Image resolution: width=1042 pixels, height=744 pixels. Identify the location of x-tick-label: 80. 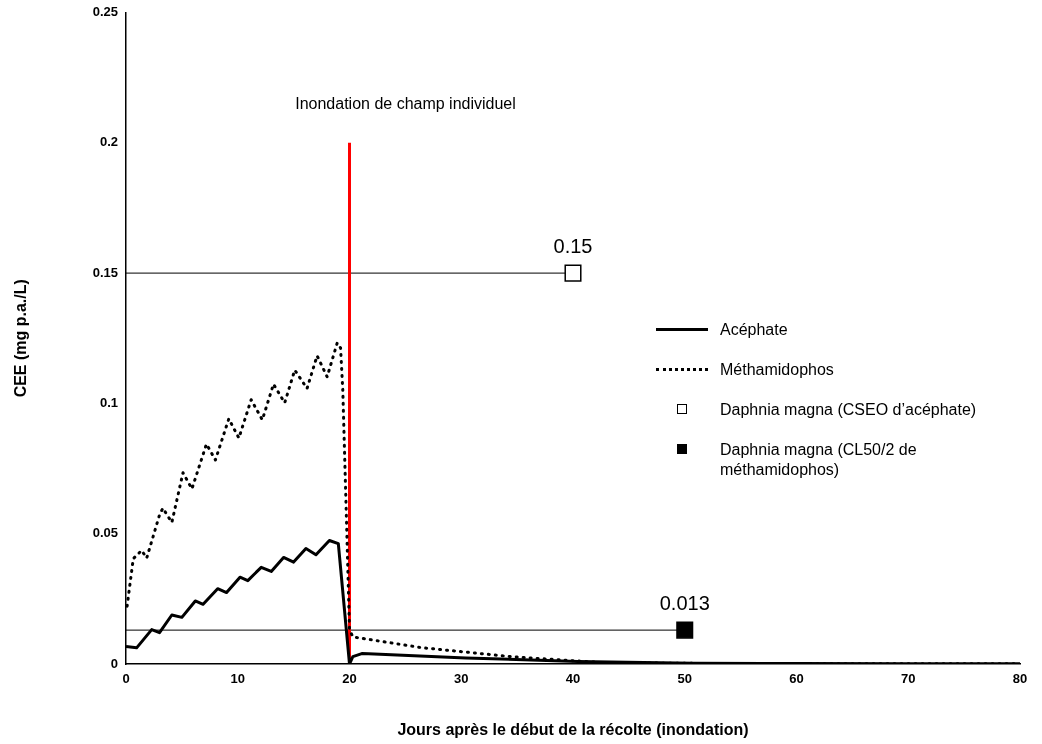
(1020, 679).